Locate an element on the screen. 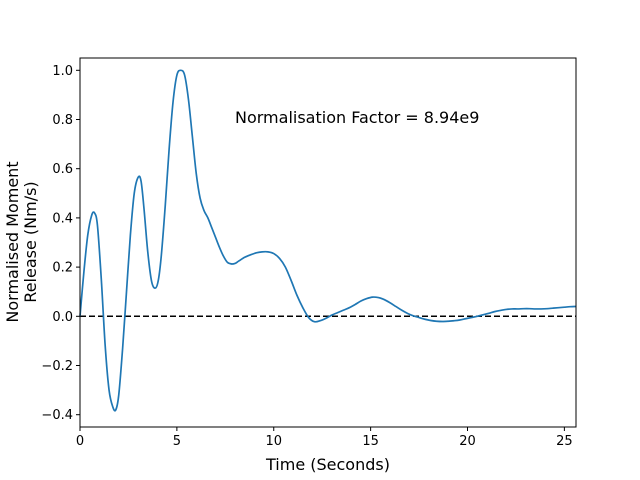  y-axis-title: Normalised Moment Release (Nm/s) is located at coordinates (21, 241).